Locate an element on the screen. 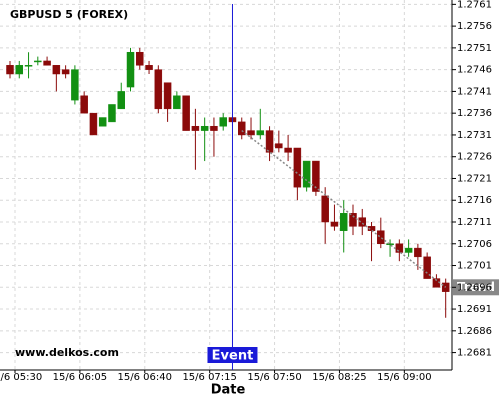 The height and width of the screenshot is (400, 500). trend-label-box is located at coordinates (476, 287).